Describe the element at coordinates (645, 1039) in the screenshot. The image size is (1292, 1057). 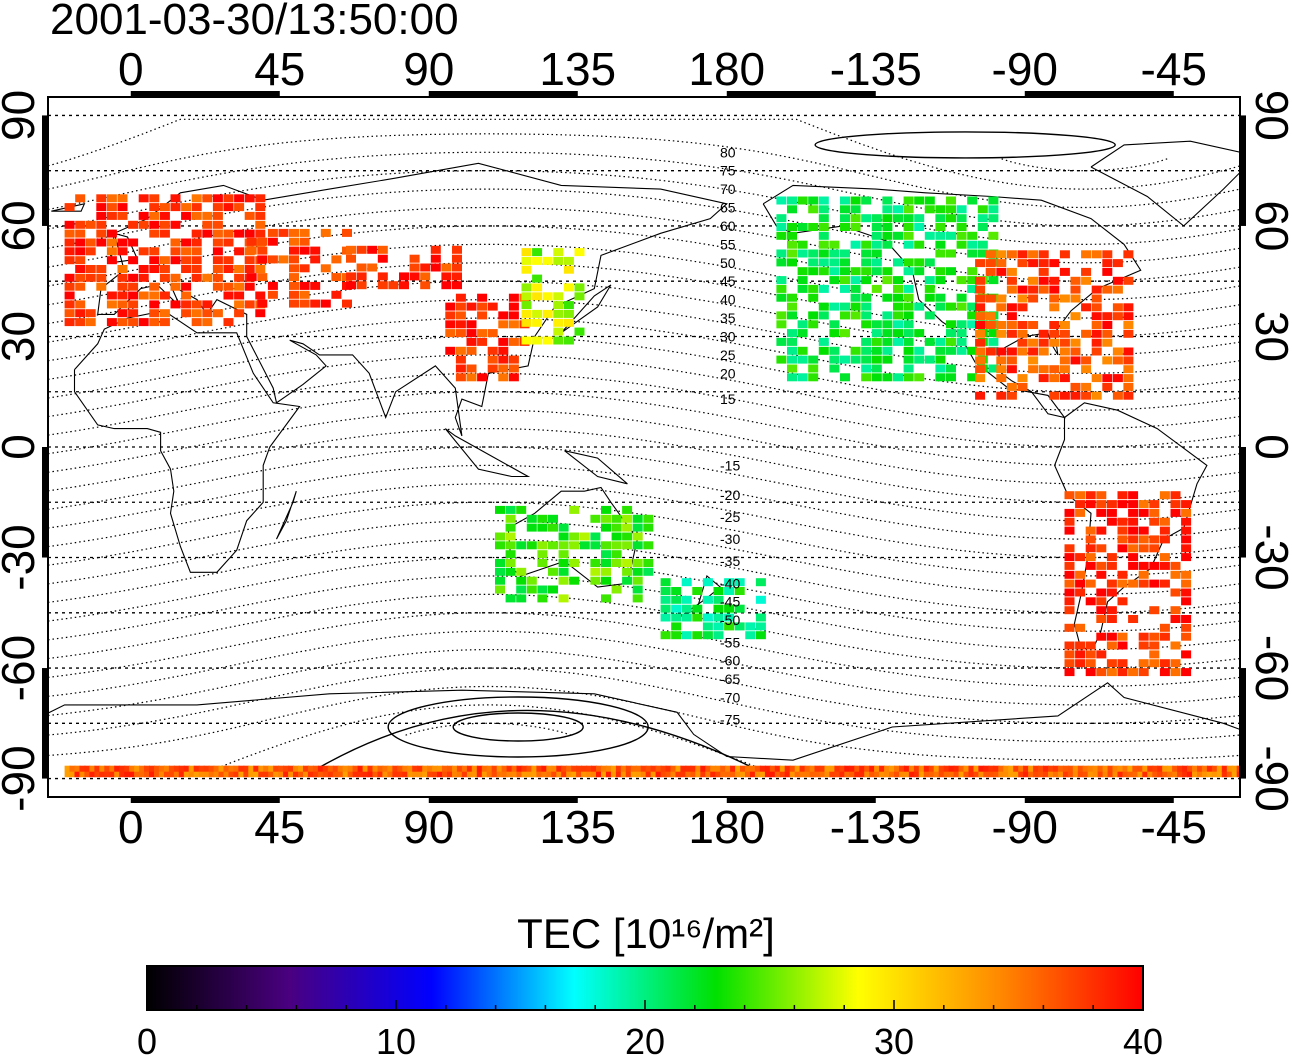
I see `colorbar-tick-label: 20` at that location.